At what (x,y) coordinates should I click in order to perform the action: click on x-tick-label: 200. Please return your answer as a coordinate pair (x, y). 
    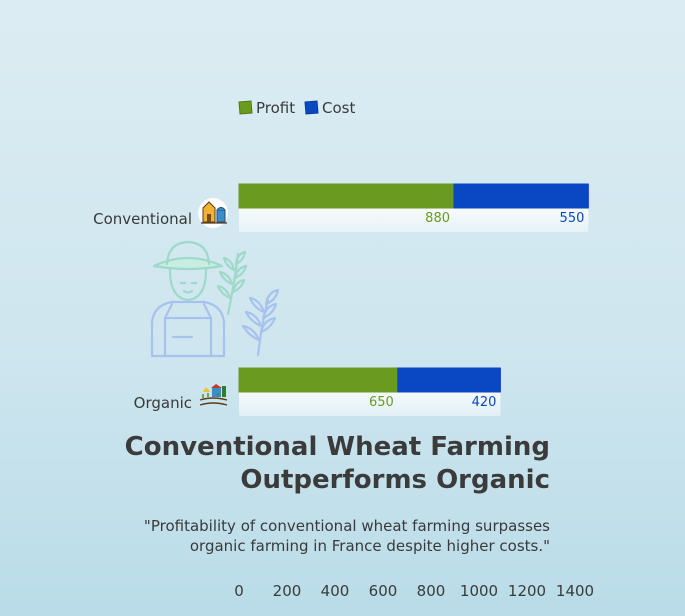
    Looking at the image, I should click on (287, 591).